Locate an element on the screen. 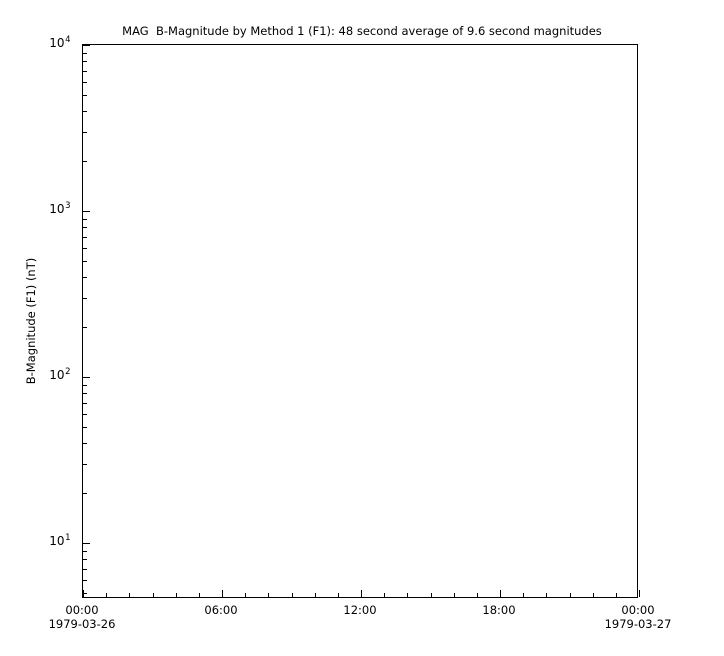 The width and height of the screenshot is (724, 656). x-tick-time: 06:00 is located at coordinates (221, 610).